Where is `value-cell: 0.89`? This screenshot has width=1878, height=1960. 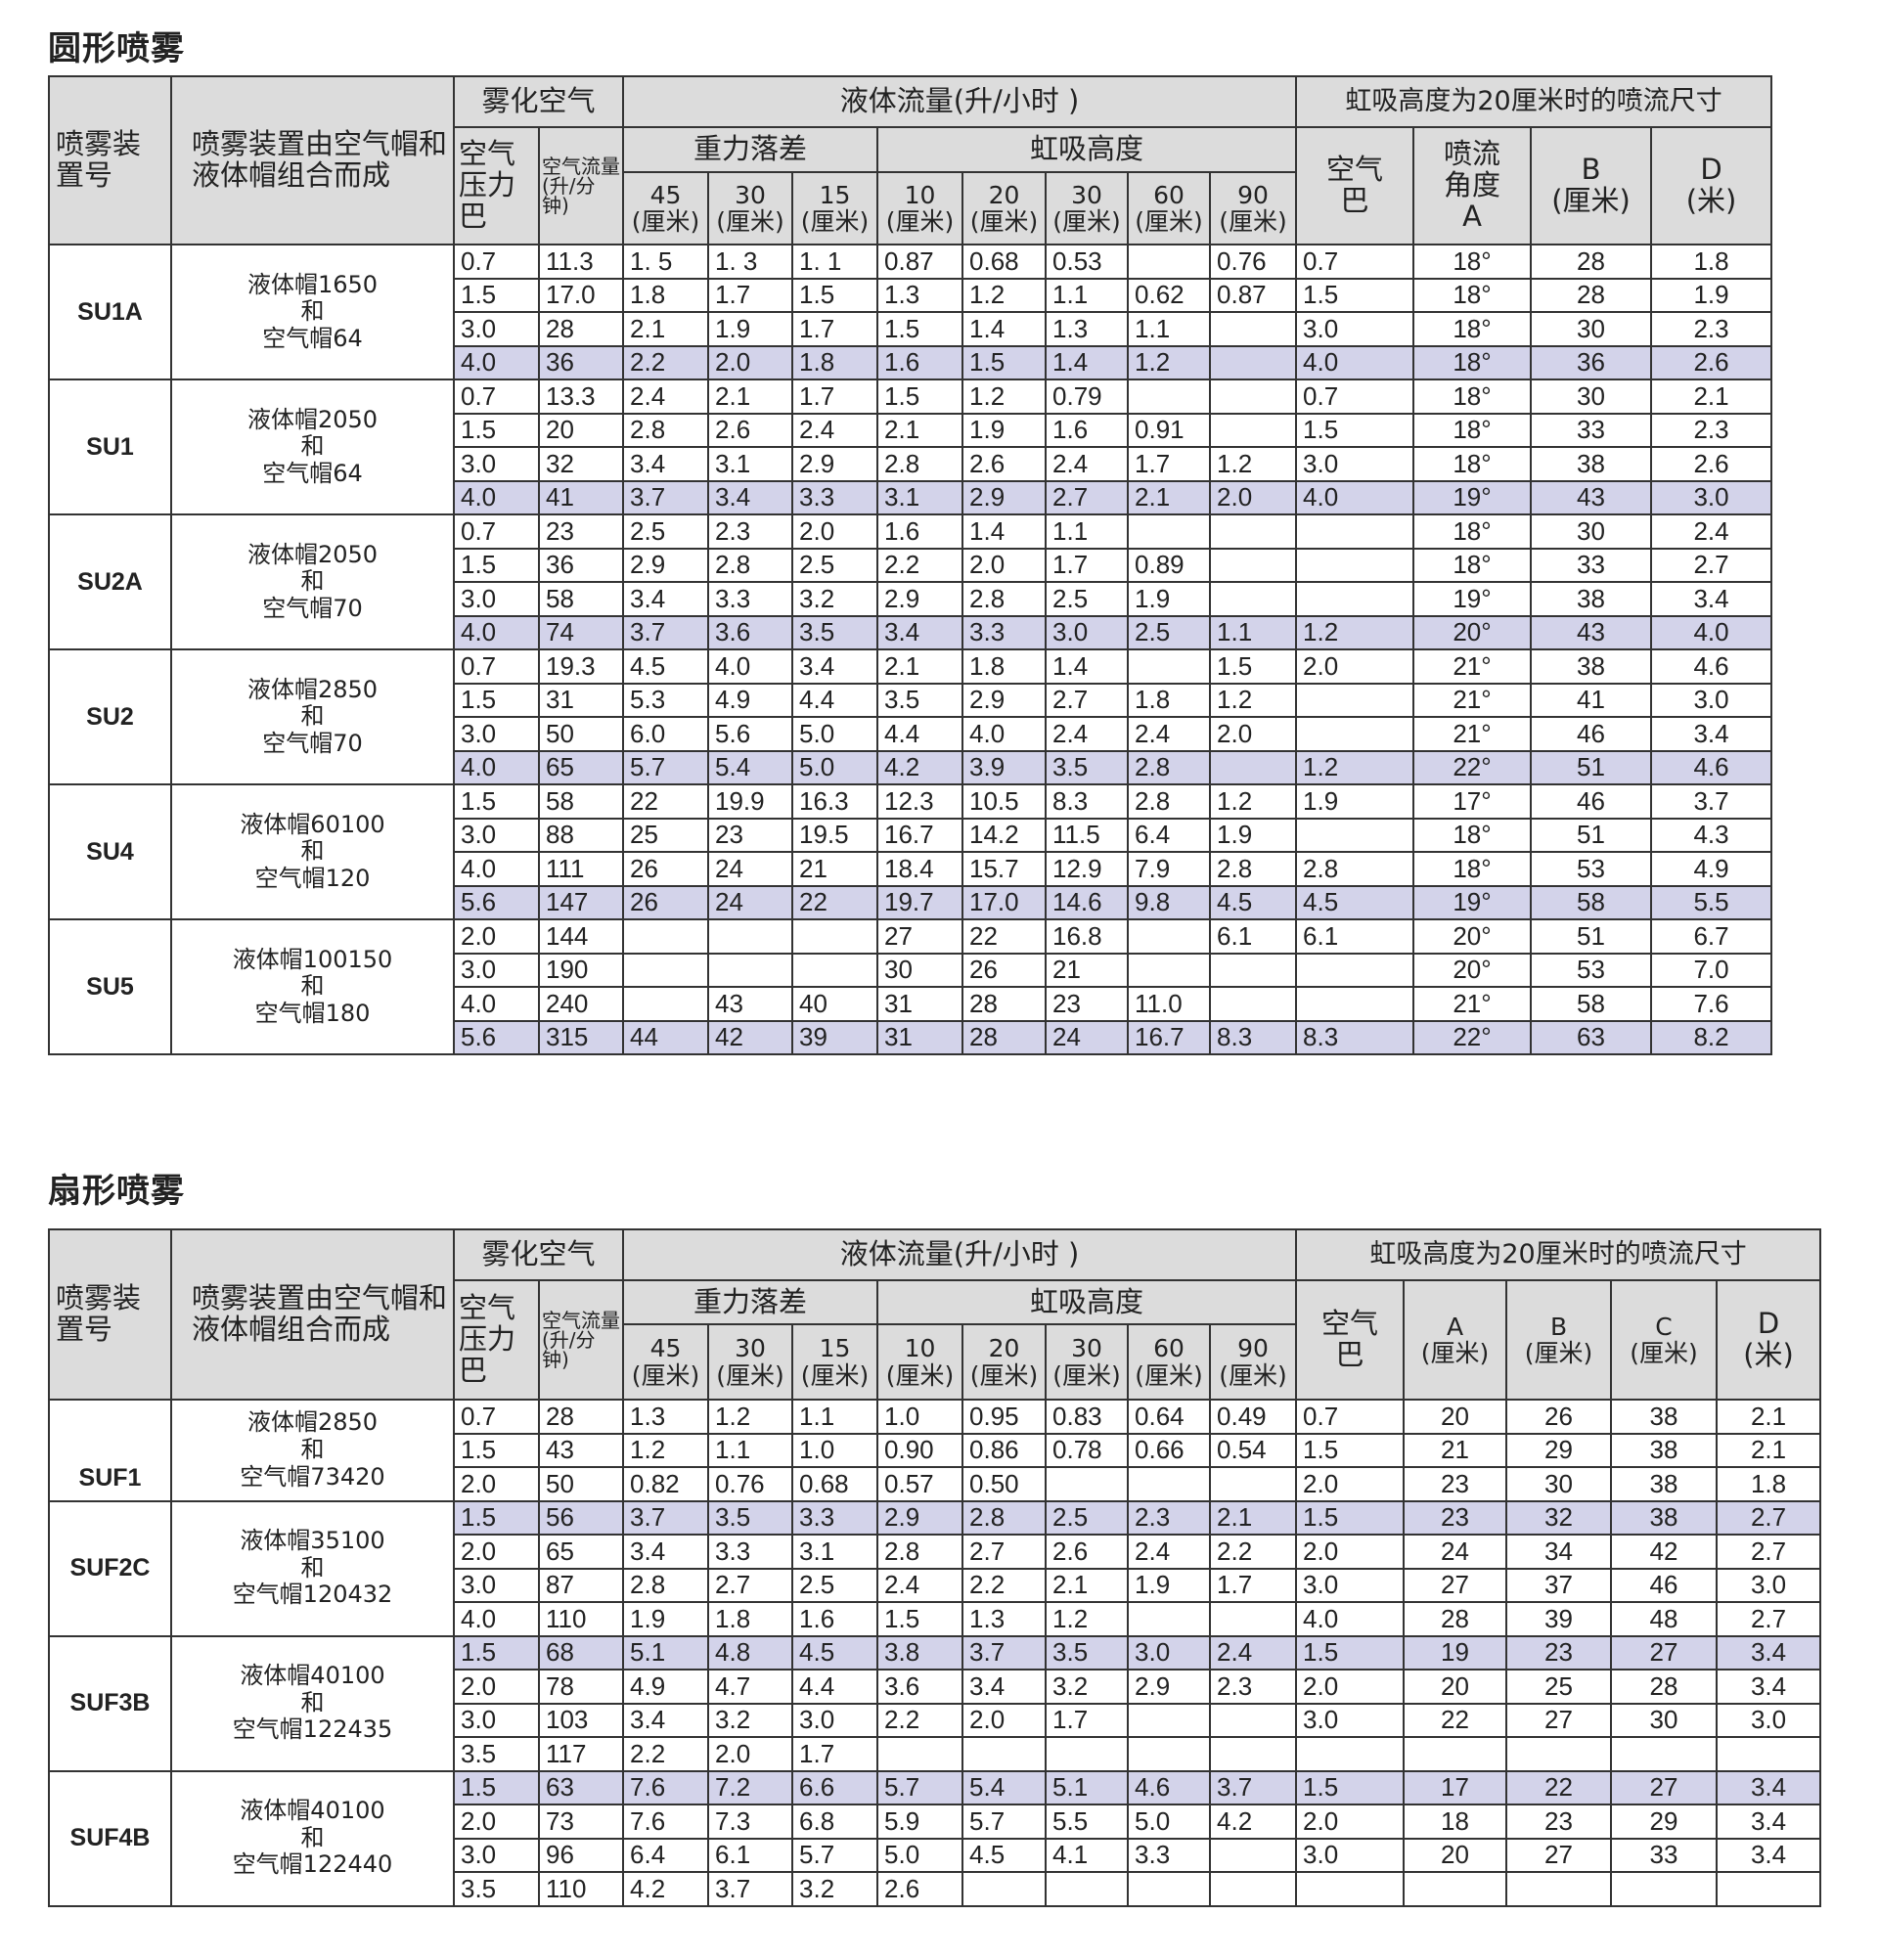
value-cell: 0.89 is located at coordinates (1169, 565).